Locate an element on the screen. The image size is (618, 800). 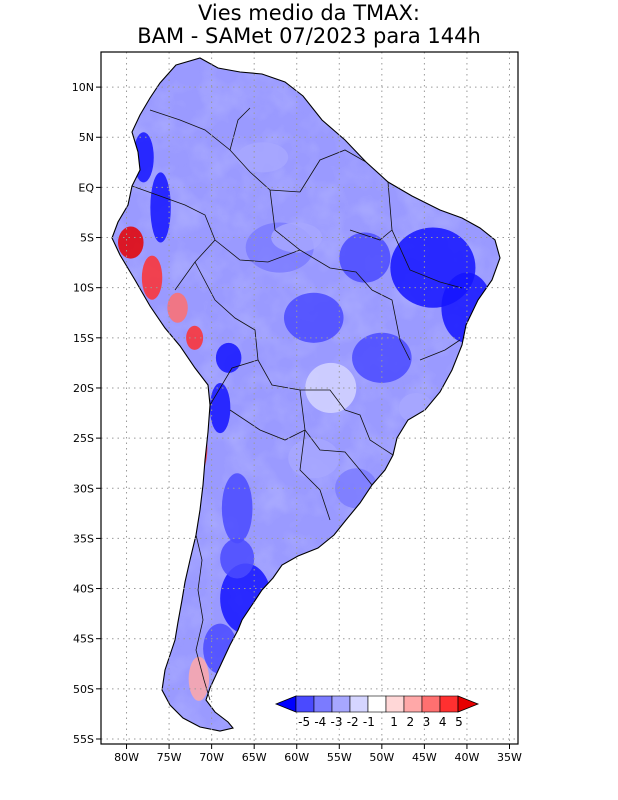
colorbar-label: -2 is located at coordinates (353, 722).